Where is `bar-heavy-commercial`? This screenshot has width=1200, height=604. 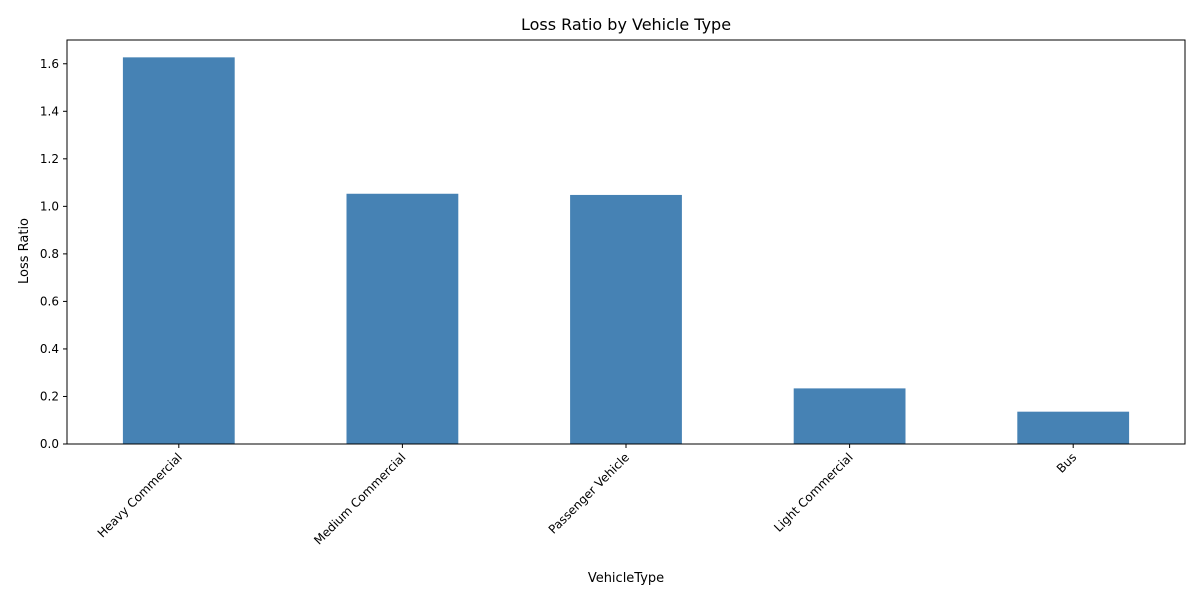 bar-heavy-commercial is located at coordinates (178, 250).